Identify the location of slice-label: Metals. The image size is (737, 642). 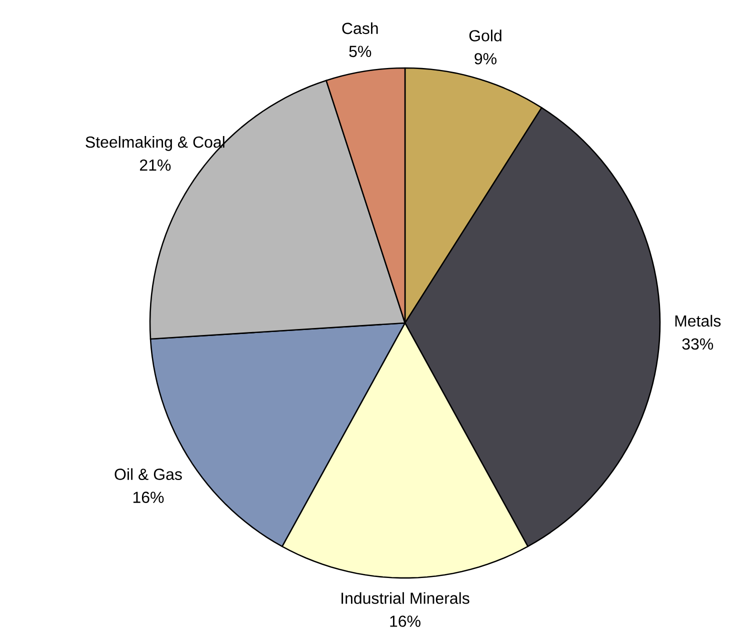
(698, 320).